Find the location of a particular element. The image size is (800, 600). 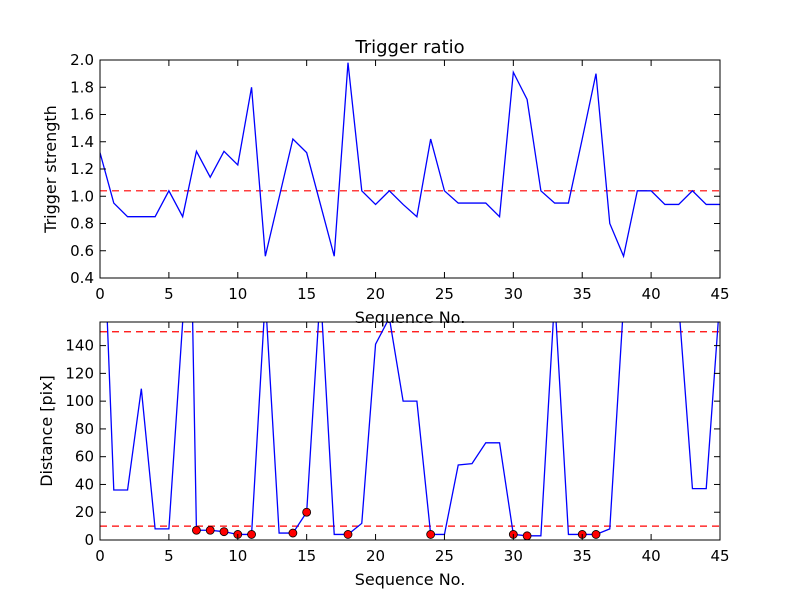

y-tick-label: 1.8 is located at coordinates (82, 87).